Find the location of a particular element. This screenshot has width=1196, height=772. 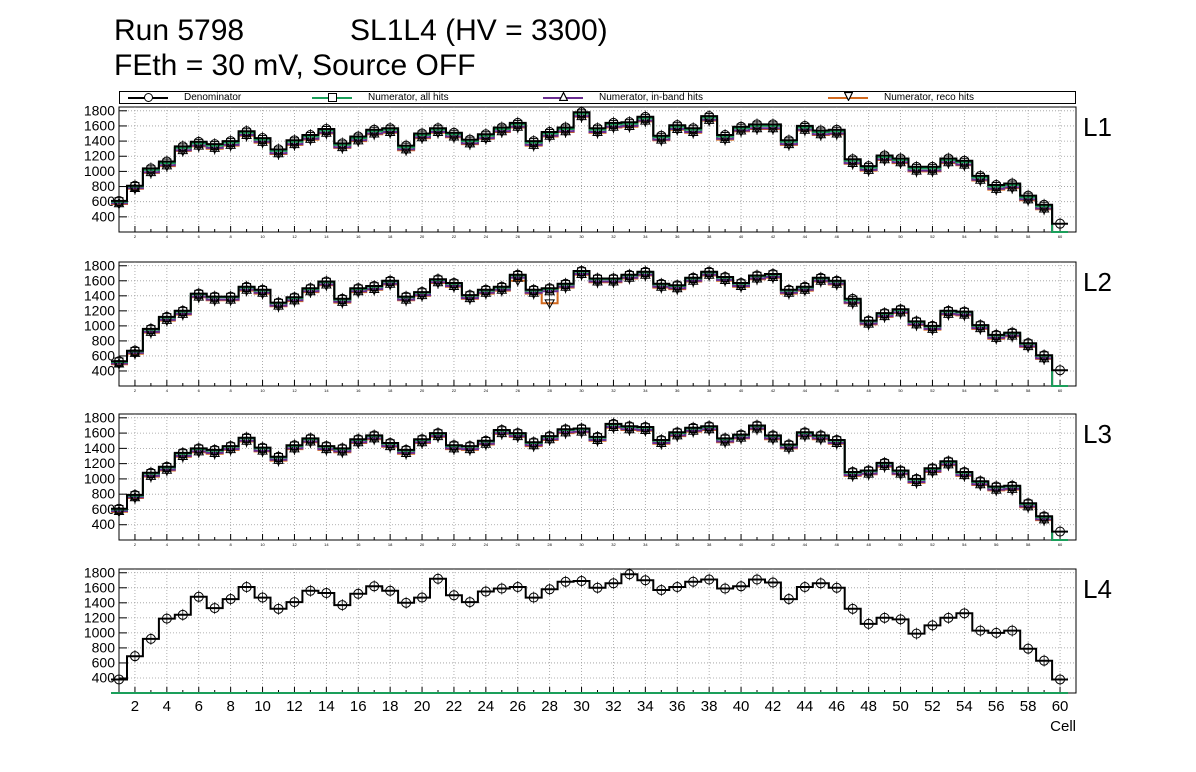

y-tick-label: 800 is located at coordinates (104, 340).